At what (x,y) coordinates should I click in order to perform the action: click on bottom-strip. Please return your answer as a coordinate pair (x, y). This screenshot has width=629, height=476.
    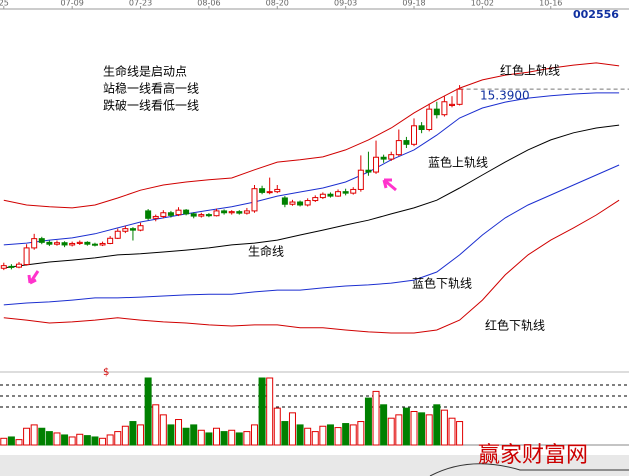
    Looking at the image, I should click on (314, 465).